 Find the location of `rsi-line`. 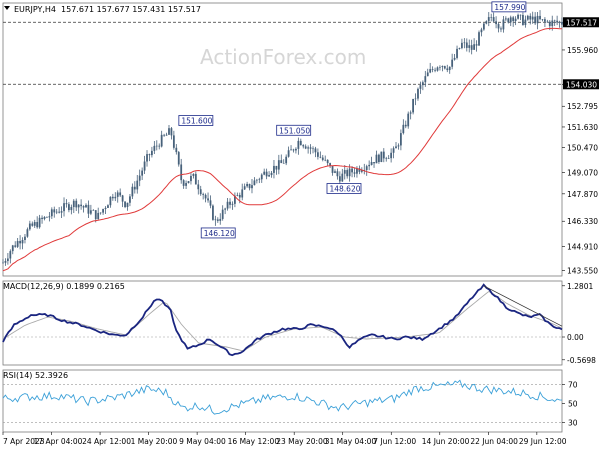

rsi-line is located at coordinates (282, 397).